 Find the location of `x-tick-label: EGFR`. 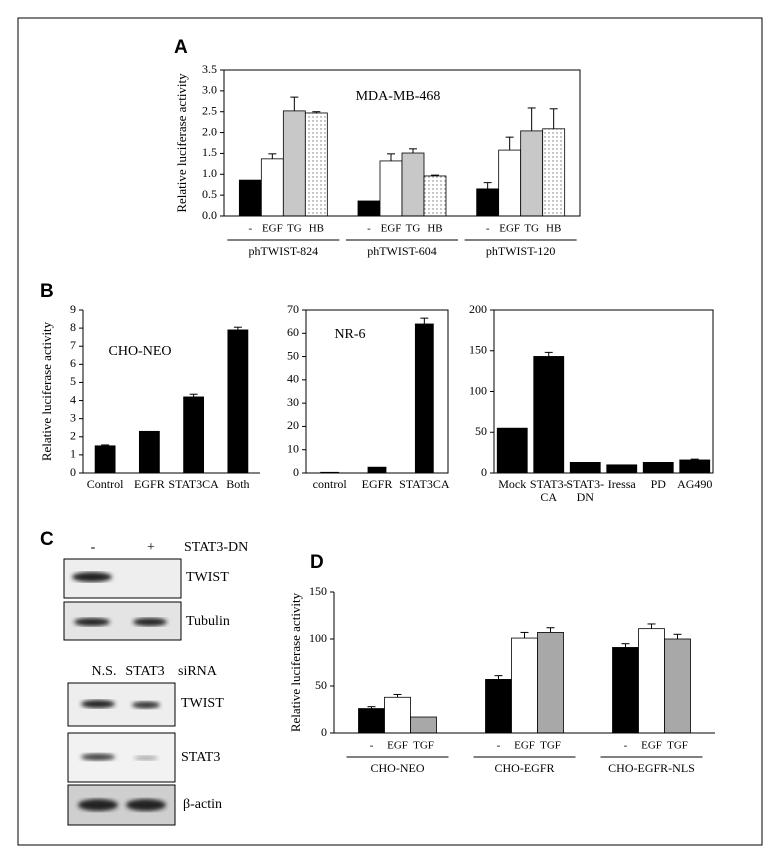

x-tick-label: EGFR is located at coordinates (149, 484).